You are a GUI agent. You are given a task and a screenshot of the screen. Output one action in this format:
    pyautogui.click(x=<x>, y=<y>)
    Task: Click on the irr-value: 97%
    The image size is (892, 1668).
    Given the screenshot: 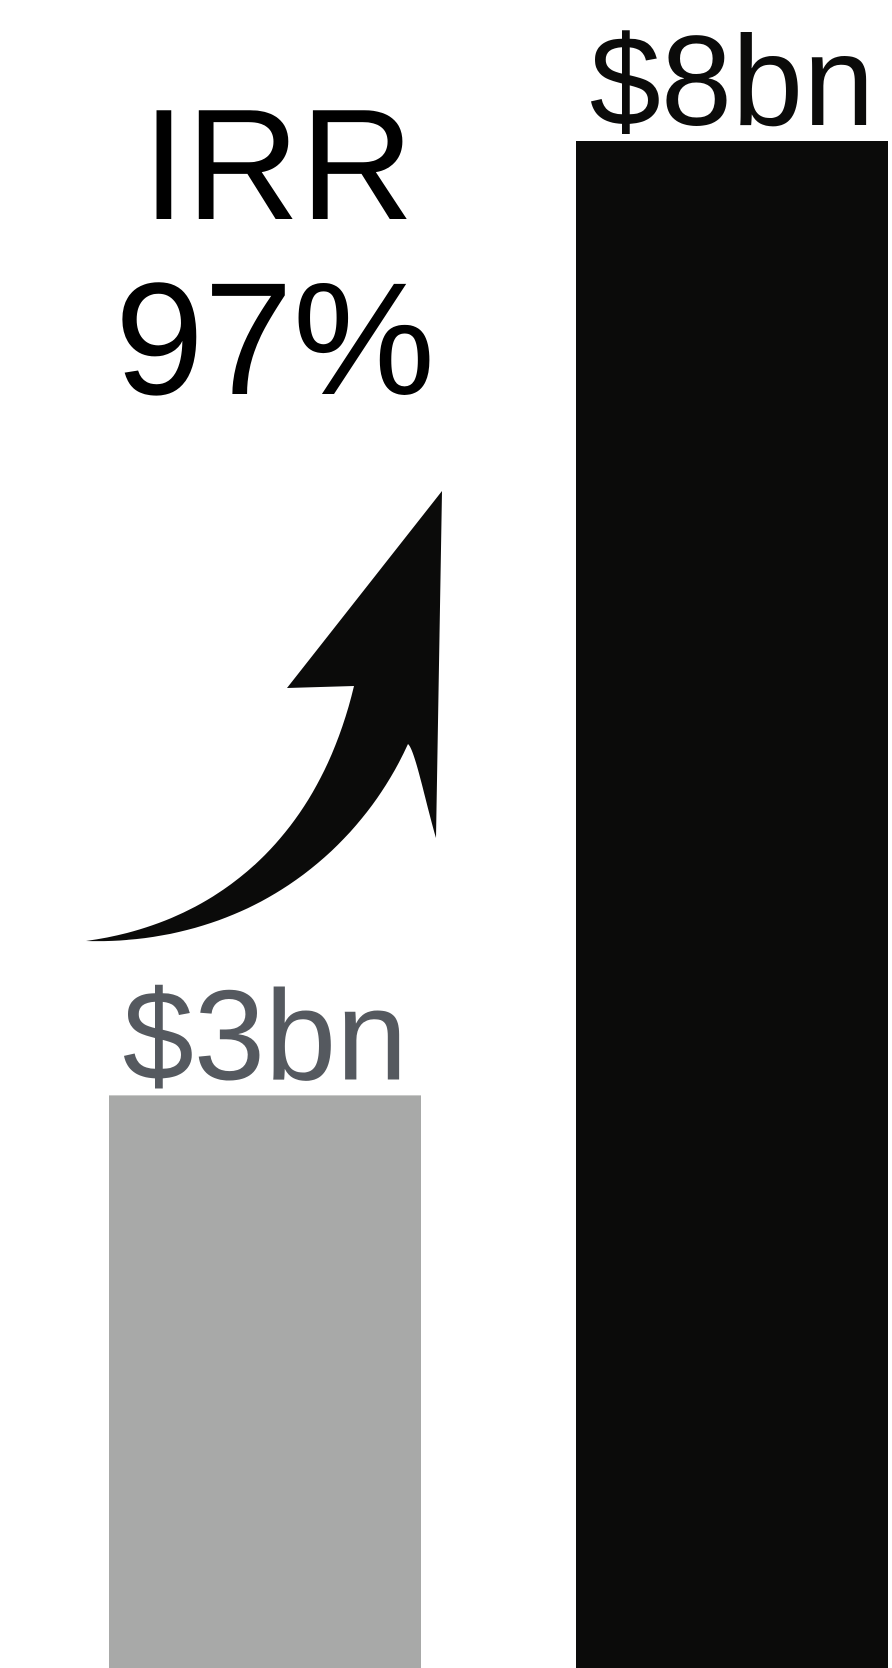 What is the action you would take?
    pyautogui.click(x=275, y=338)
    